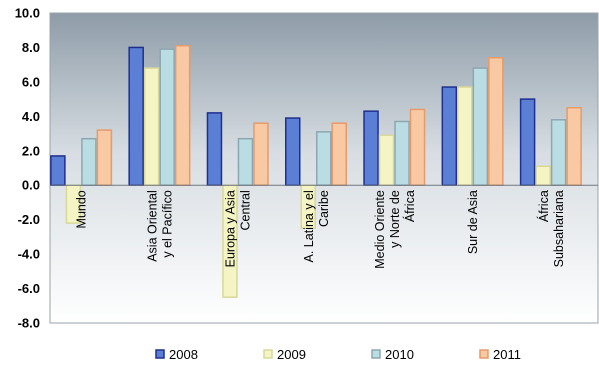 The image size is (599, 366). What do you see at coordinates (152, 226) in the screenshot?
I see `category-label-line: Asia Oriental` at bounding box center [152, 226].